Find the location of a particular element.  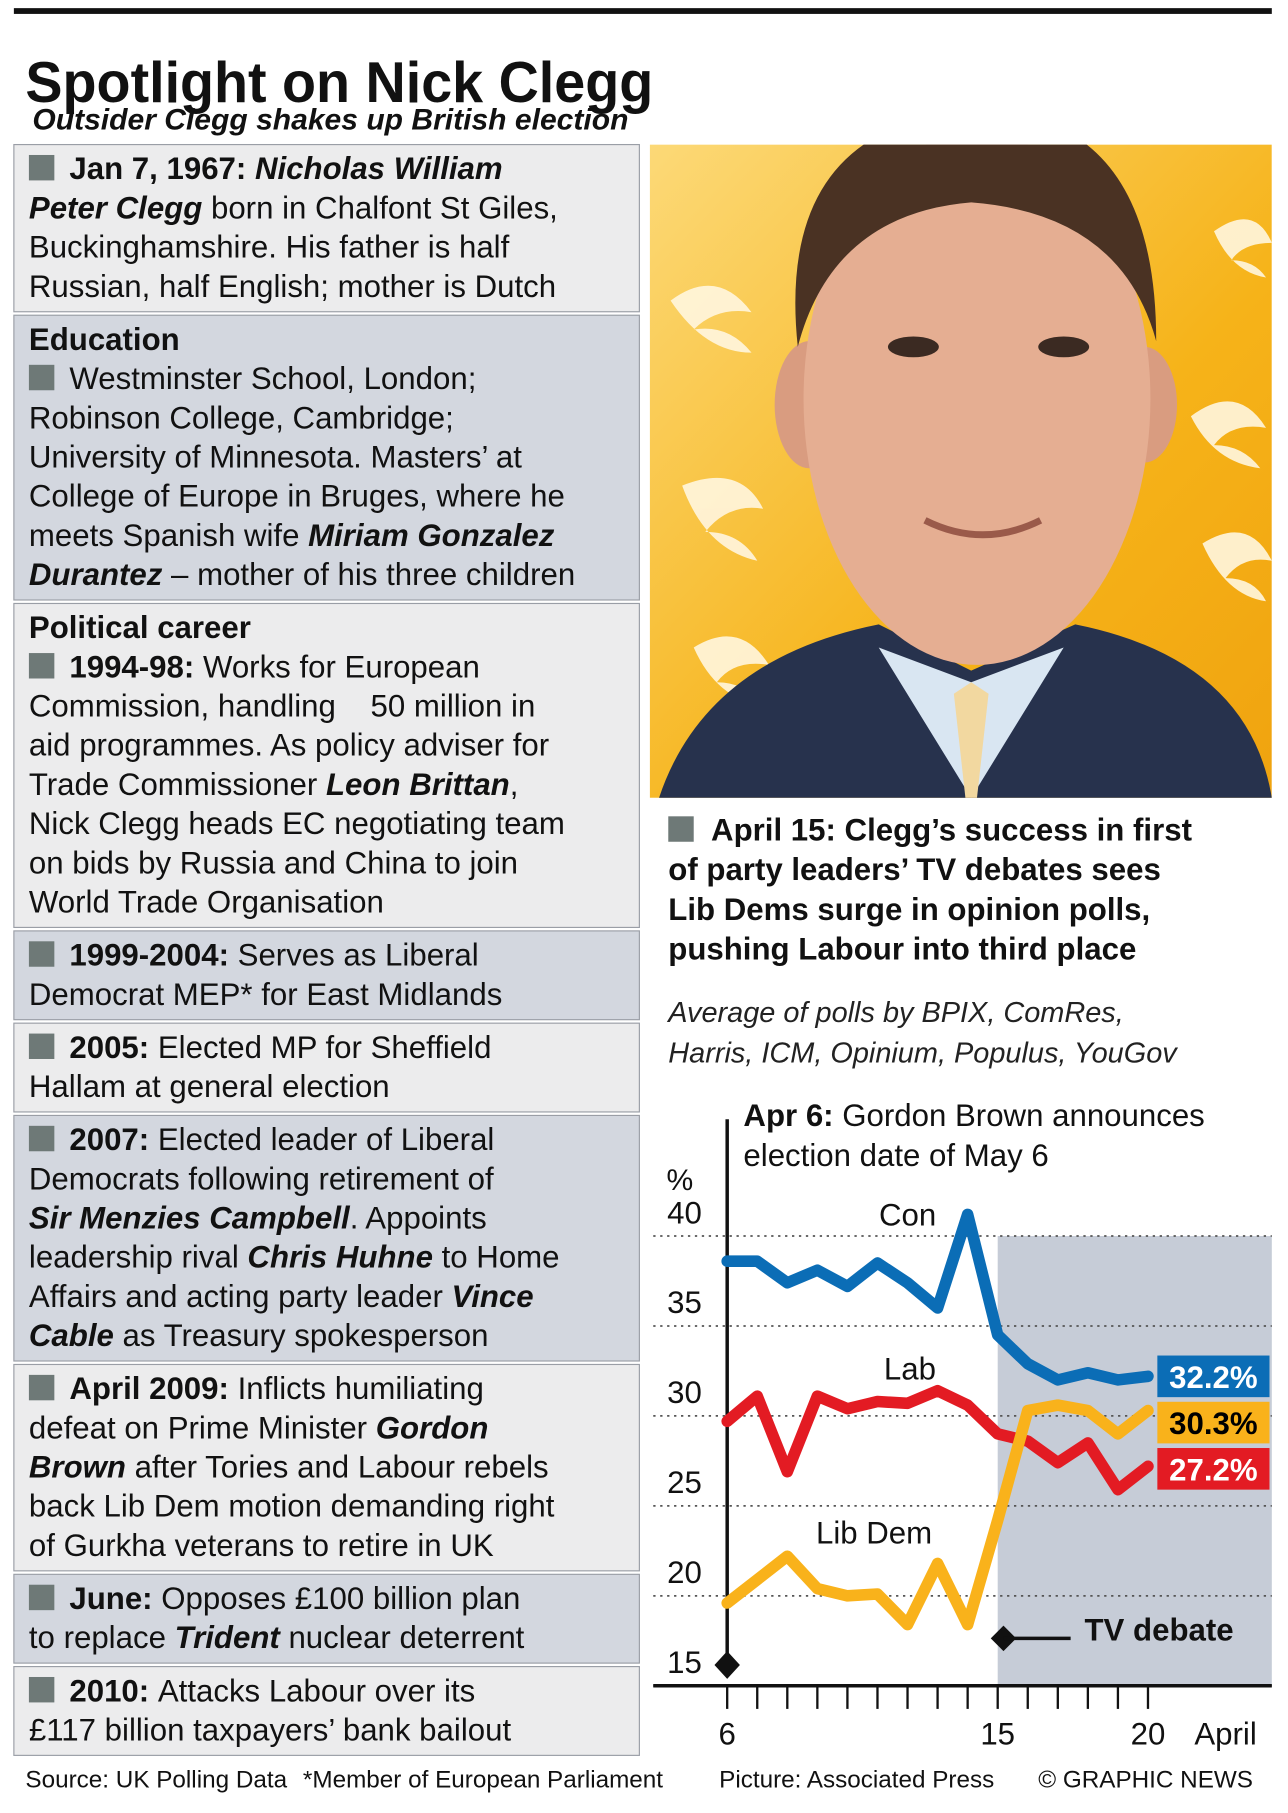

text-line: Russian, half English; mother is Dutch is located at coordinates (292, 286).